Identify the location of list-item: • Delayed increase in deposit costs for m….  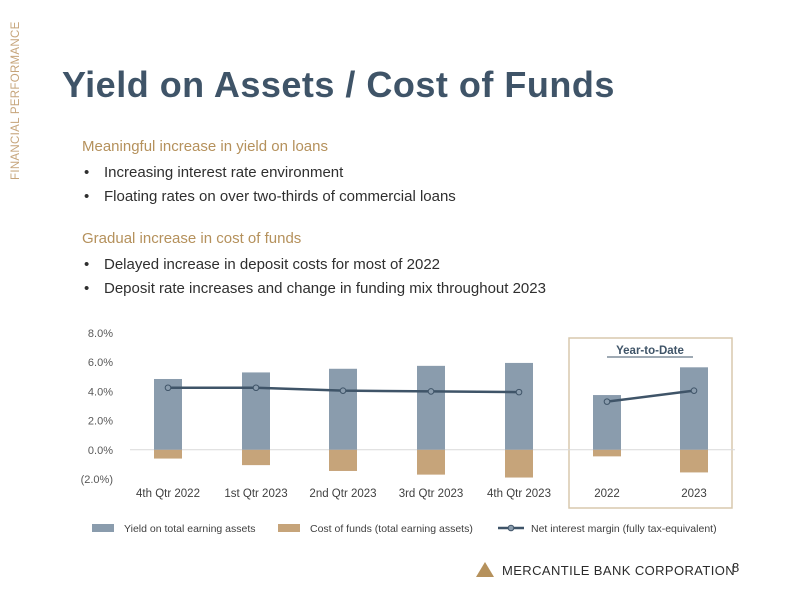
(314, 265).